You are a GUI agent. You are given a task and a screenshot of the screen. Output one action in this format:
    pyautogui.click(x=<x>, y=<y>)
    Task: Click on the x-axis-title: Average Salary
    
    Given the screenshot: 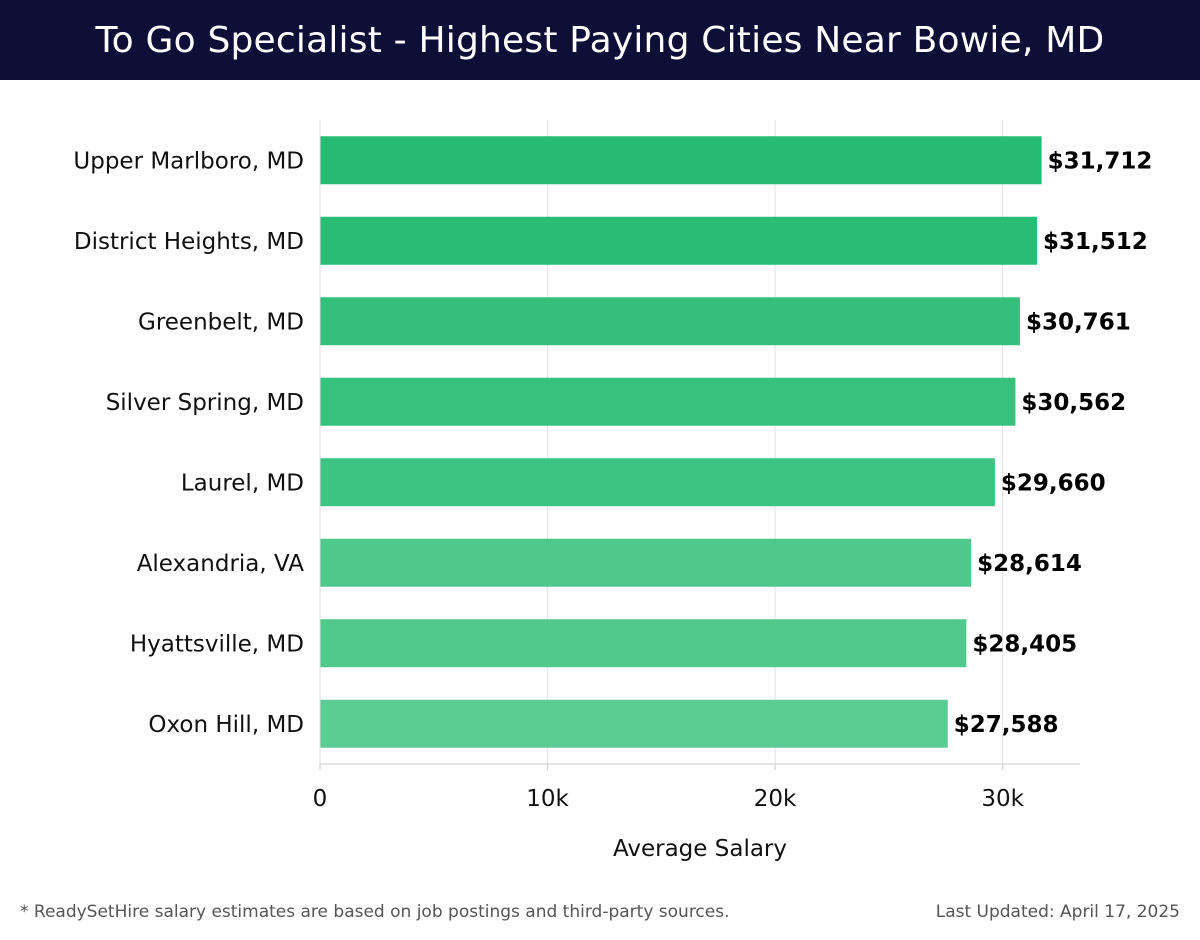 What is the action you would take?
    pyautogui.click(x=700, y=849)
    